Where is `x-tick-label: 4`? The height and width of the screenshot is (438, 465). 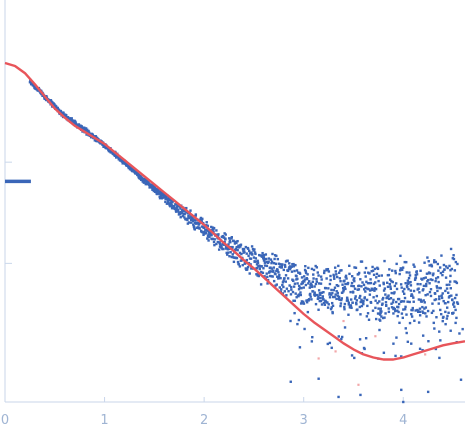
x-tick-label: 4 is located at coordinates (403, 420).